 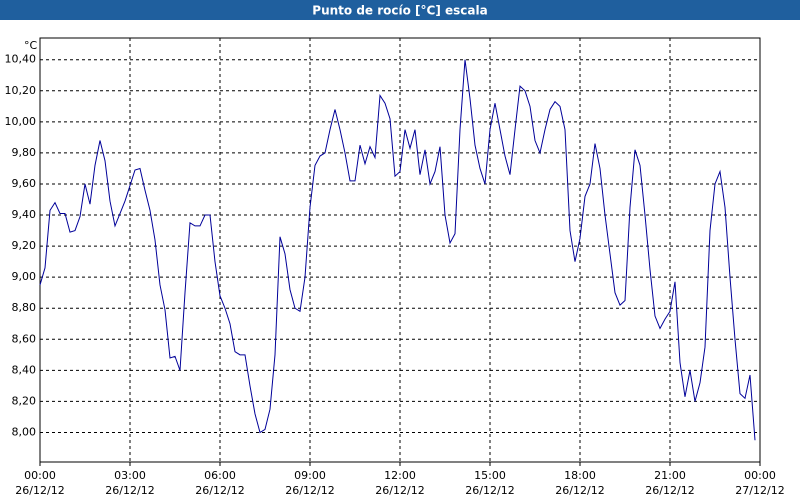 I want to click on x-tick-label: 15:00, so click(x=490, y=475).